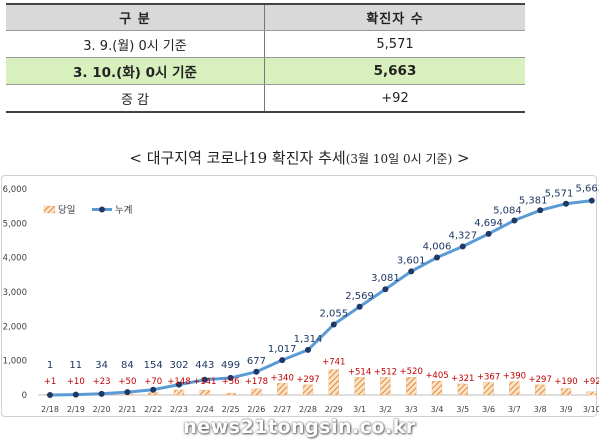 The width and height of the screenshot is (599, 445). I want to click on daily-label: +148, so click(178, 382).